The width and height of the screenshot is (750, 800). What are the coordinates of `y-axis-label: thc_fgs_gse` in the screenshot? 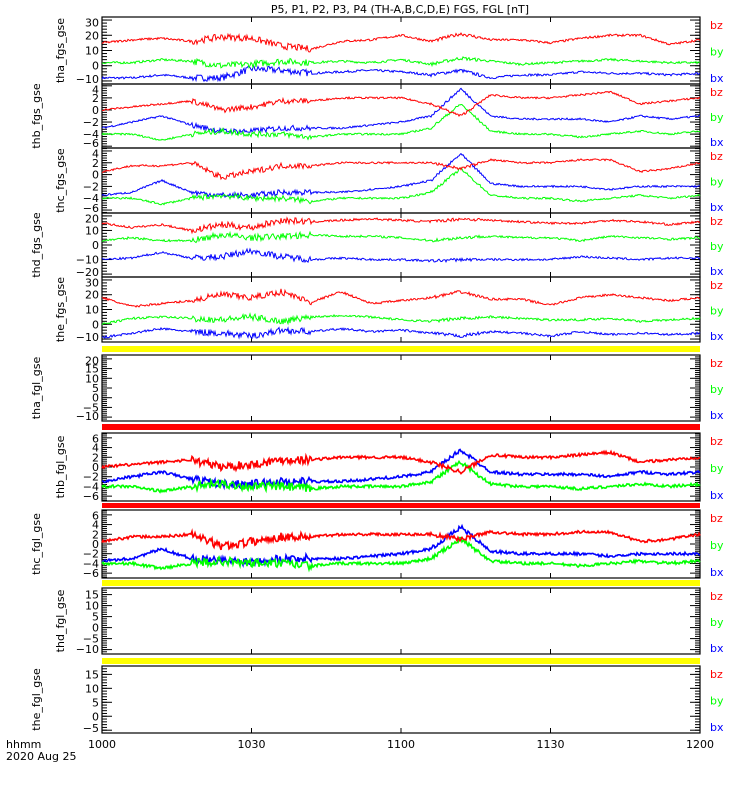 It's located at (60, 180).